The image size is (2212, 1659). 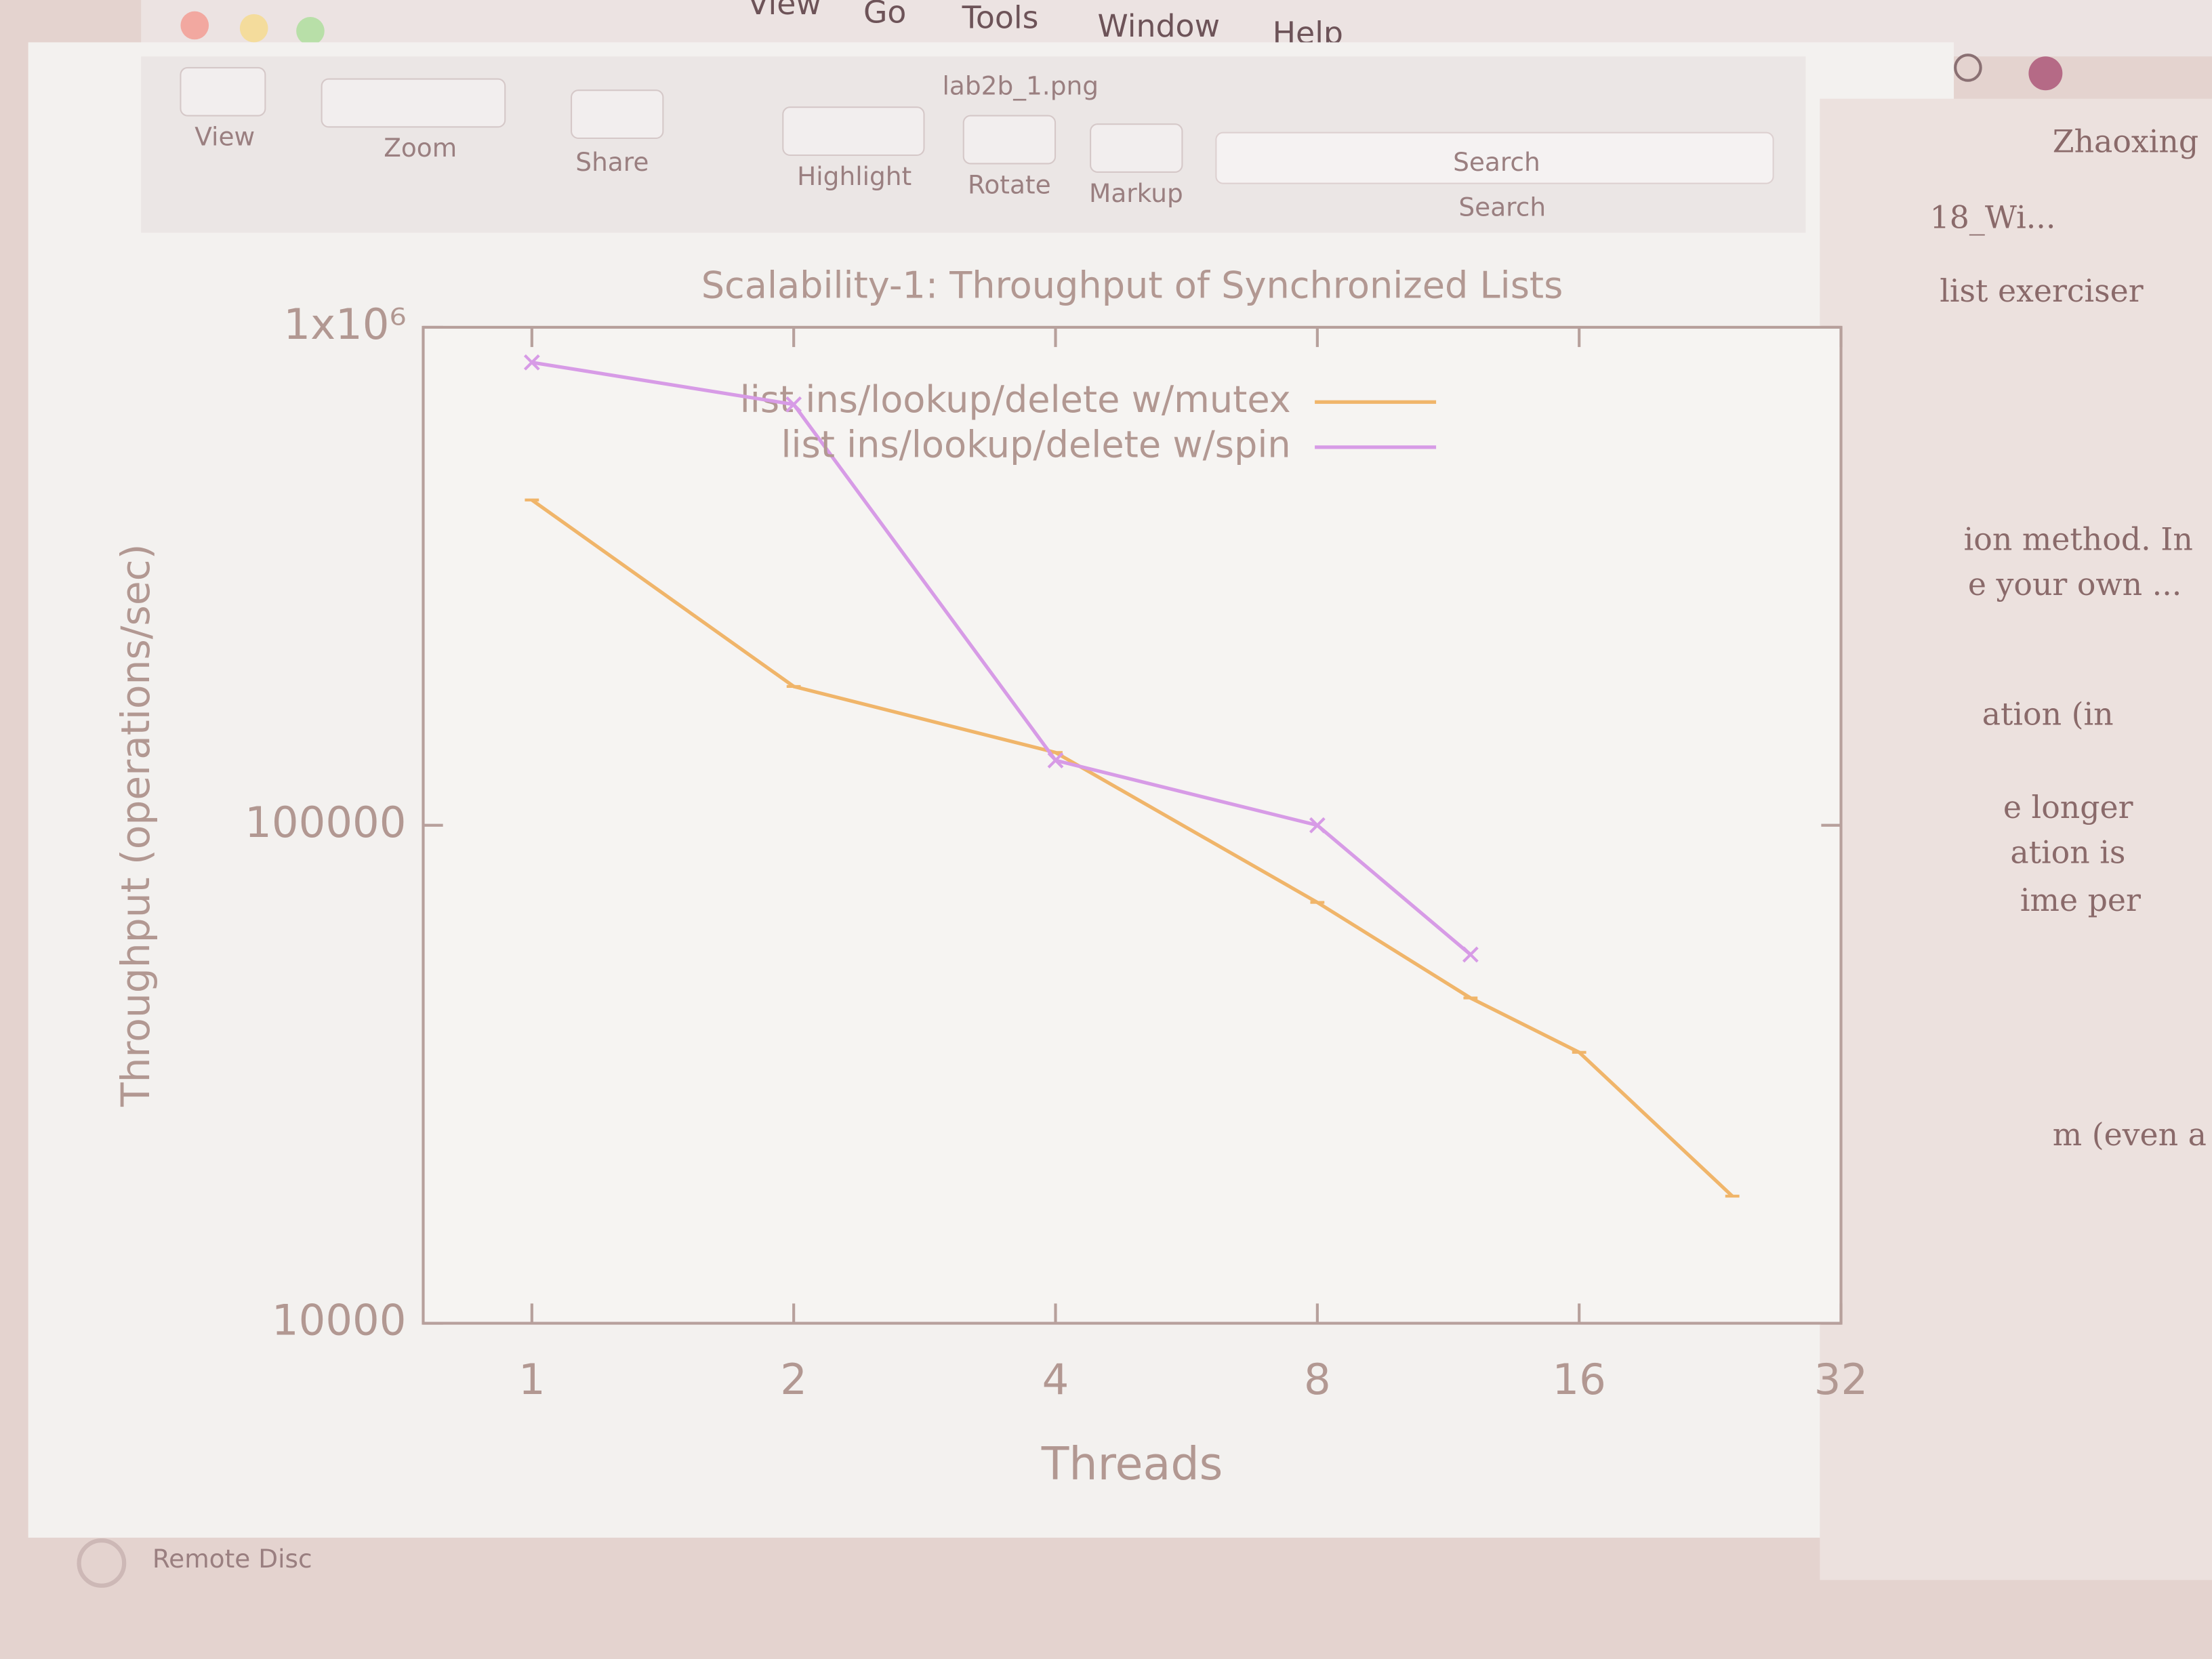 I want to click on search-placeholder: Search, so click(x=1497, y=162).